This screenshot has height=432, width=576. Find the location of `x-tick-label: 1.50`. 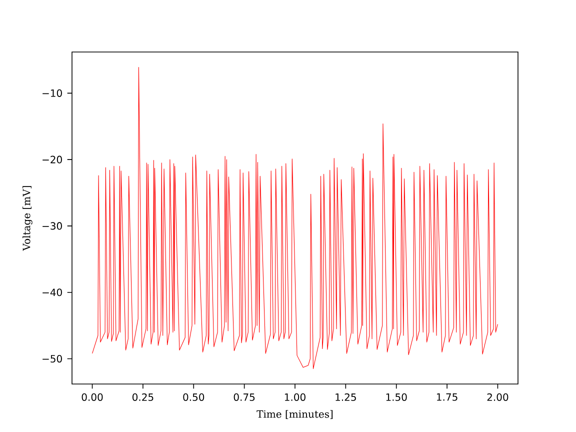

x-tick-label: 1.50 is located at coordinates (396, 397).